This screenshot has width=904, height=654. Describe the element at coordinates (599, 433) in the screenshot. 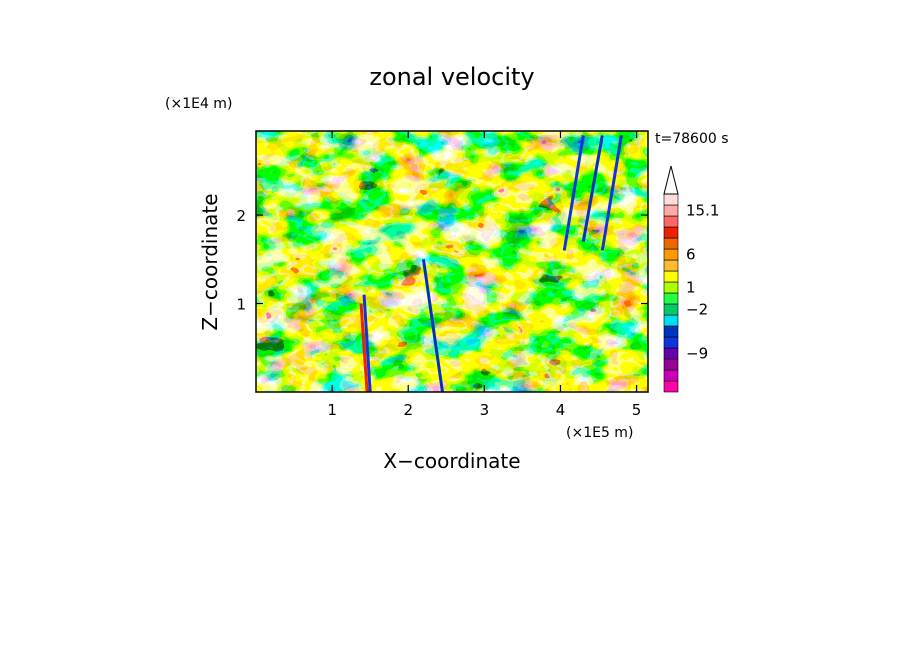

I see `x-scale-label: (×1E5 m)` at that location.